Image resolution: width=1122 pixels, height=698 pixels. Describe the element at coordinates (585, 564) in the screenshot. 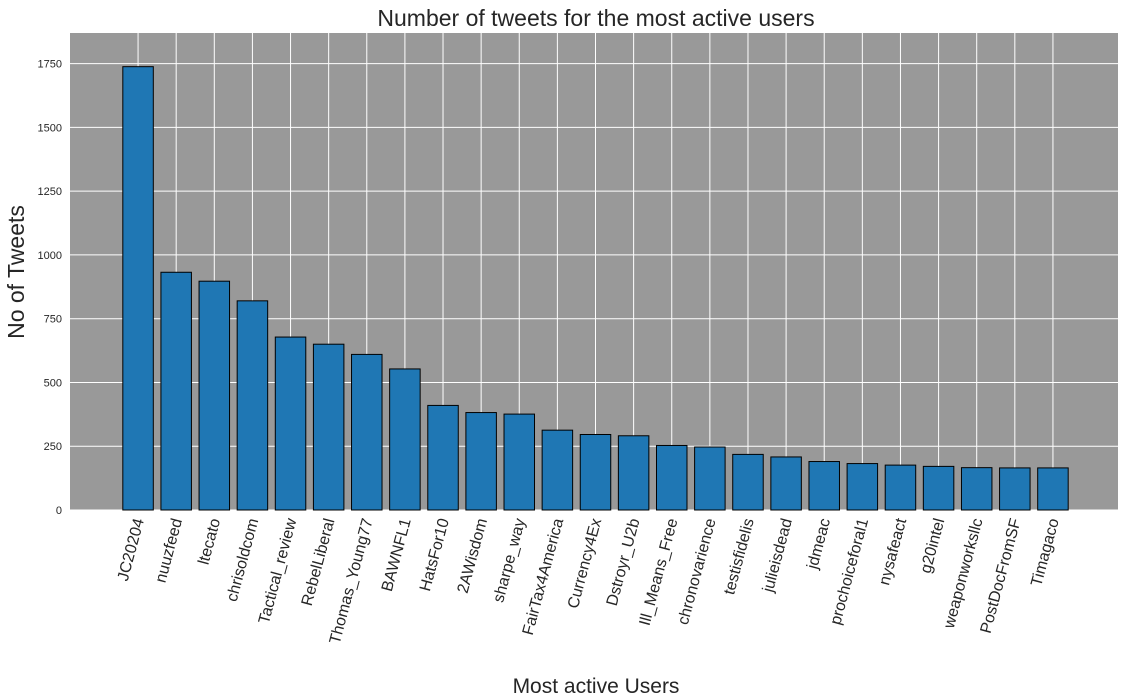

I see `x-tick-label: Currency4Ex` at that location.